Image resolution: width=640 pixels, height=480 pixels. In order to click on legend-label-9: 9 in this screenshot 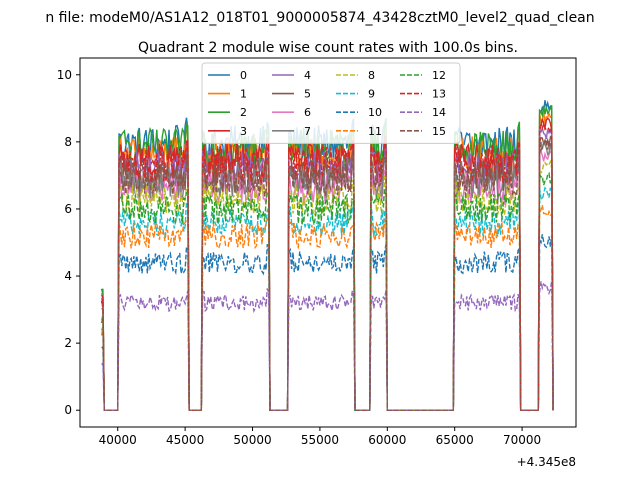, I will do `click(371, 94)`.